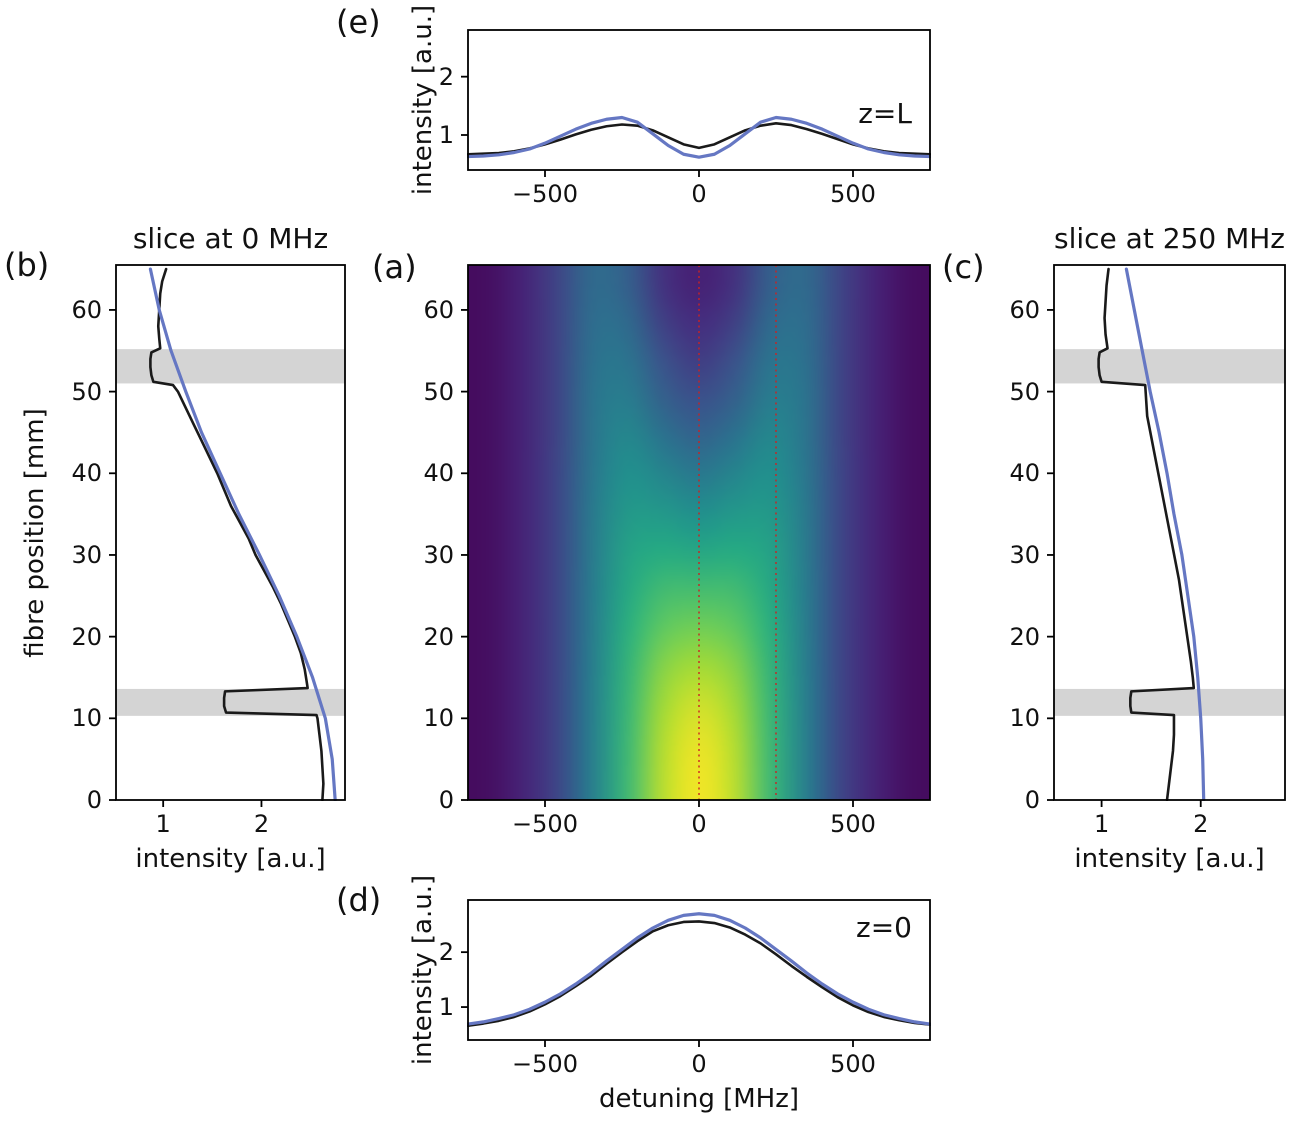  Describe the element at coordinates (423, 100) in the screenshot. I see `y-axis-label-e: intensity [a.u.]` at that location.